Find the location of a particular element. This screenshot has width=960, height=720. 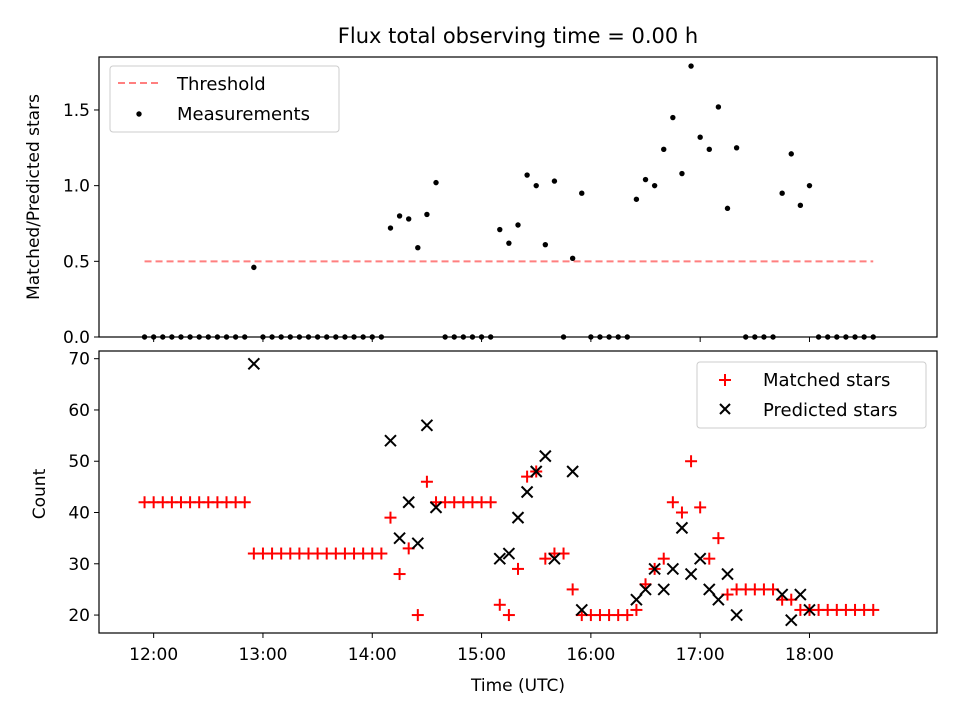

bottom-x-tick-label: 18:00 is located at coordinates (809, 655).